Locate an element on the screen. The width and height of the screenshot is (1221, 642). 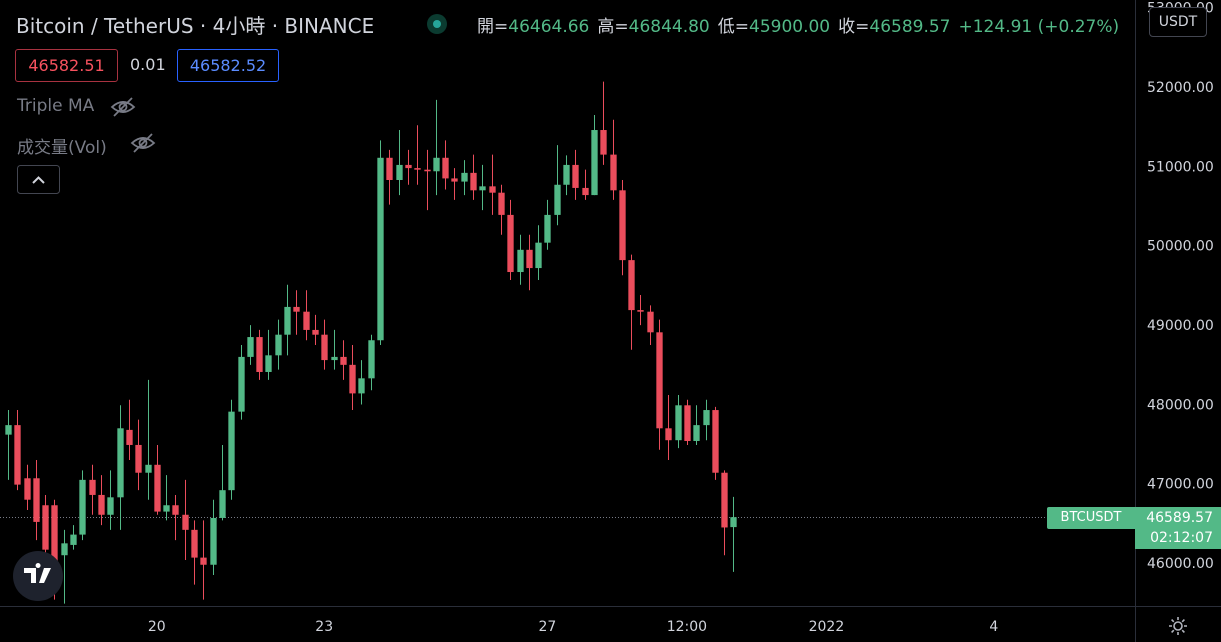
currency-button: USDT is located at coordinates (1178, 22).